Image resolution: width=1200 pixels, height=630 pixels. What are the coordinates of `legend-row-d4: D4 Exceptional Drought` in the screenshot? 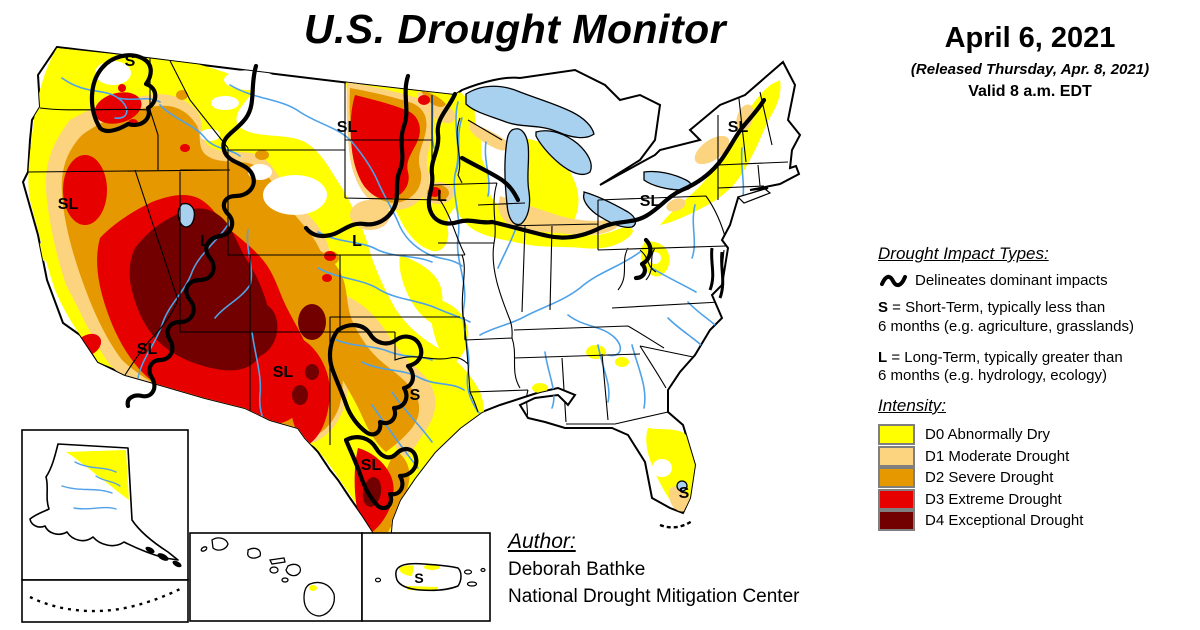 It's located at (1038, 521).